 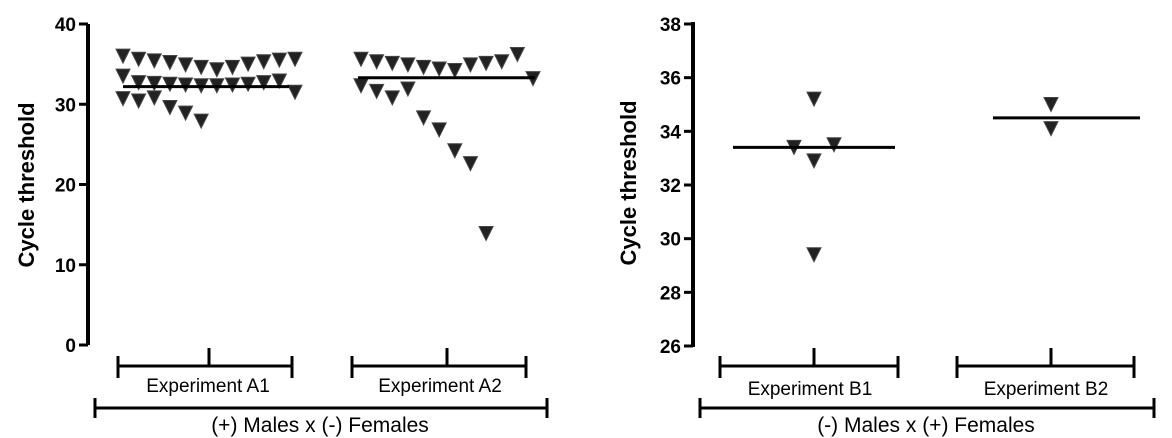 What do you see at coordinates (440, 386) in the screenshot?
I see `group-label-a2: Experiment A2` at bounding box center [440, 386].